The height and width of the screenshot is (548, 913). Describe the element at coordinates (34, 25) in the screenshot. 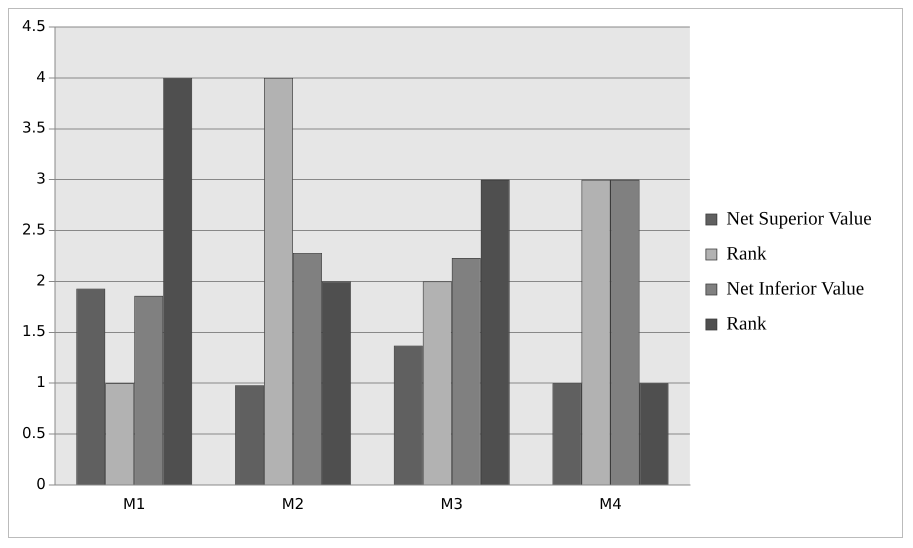

I see `y-tick-label: 4.5` at that location.